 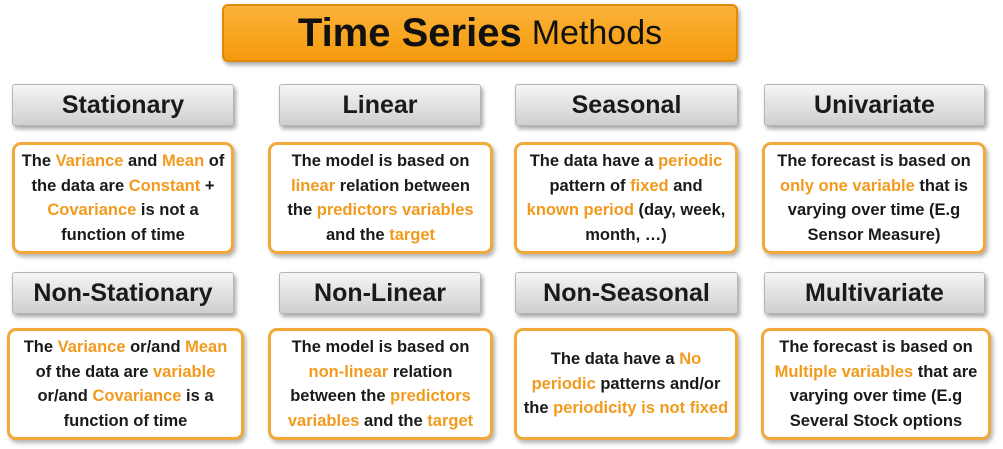 What do you see at coordinates (874, 105) in the screenshot?
I see `header-univariate: Univariate` at bounding box center [874, 105].